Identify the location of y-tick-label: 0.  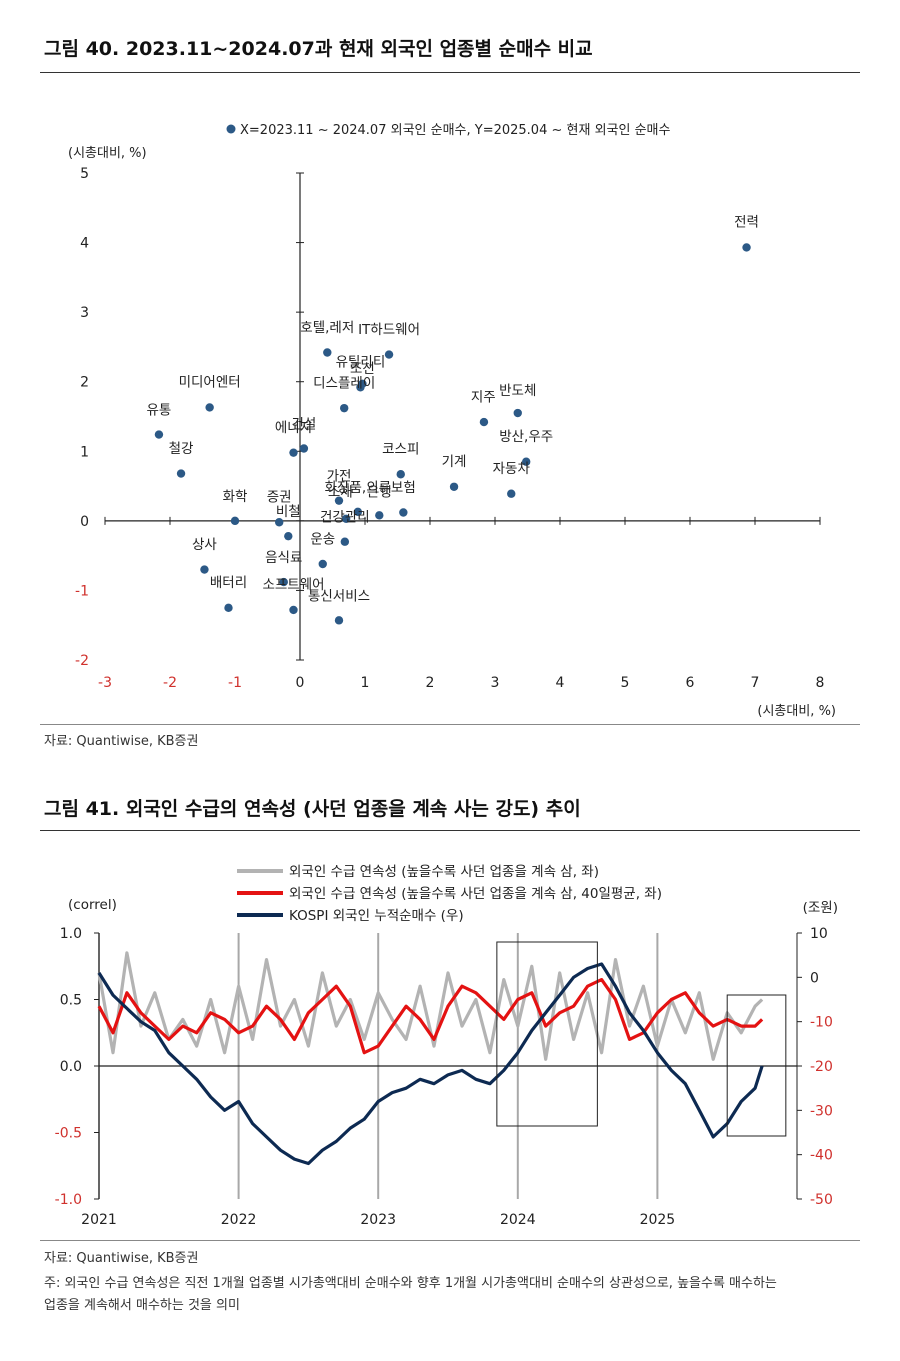
(84, 522).